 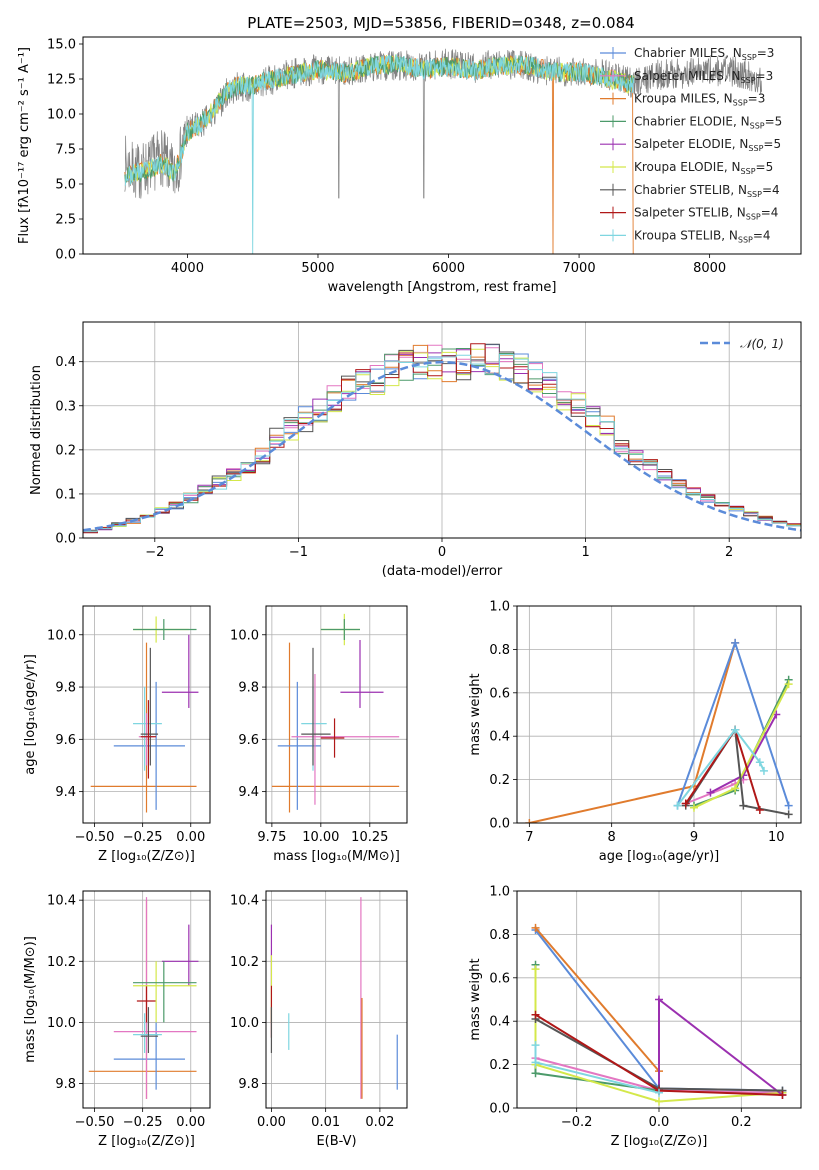 What do you see at coordinates (703, 77) in the screenshot?
I see `legend-entry-text: Salpeter MILES, NSSP=3` at bounding box center [703, 77].